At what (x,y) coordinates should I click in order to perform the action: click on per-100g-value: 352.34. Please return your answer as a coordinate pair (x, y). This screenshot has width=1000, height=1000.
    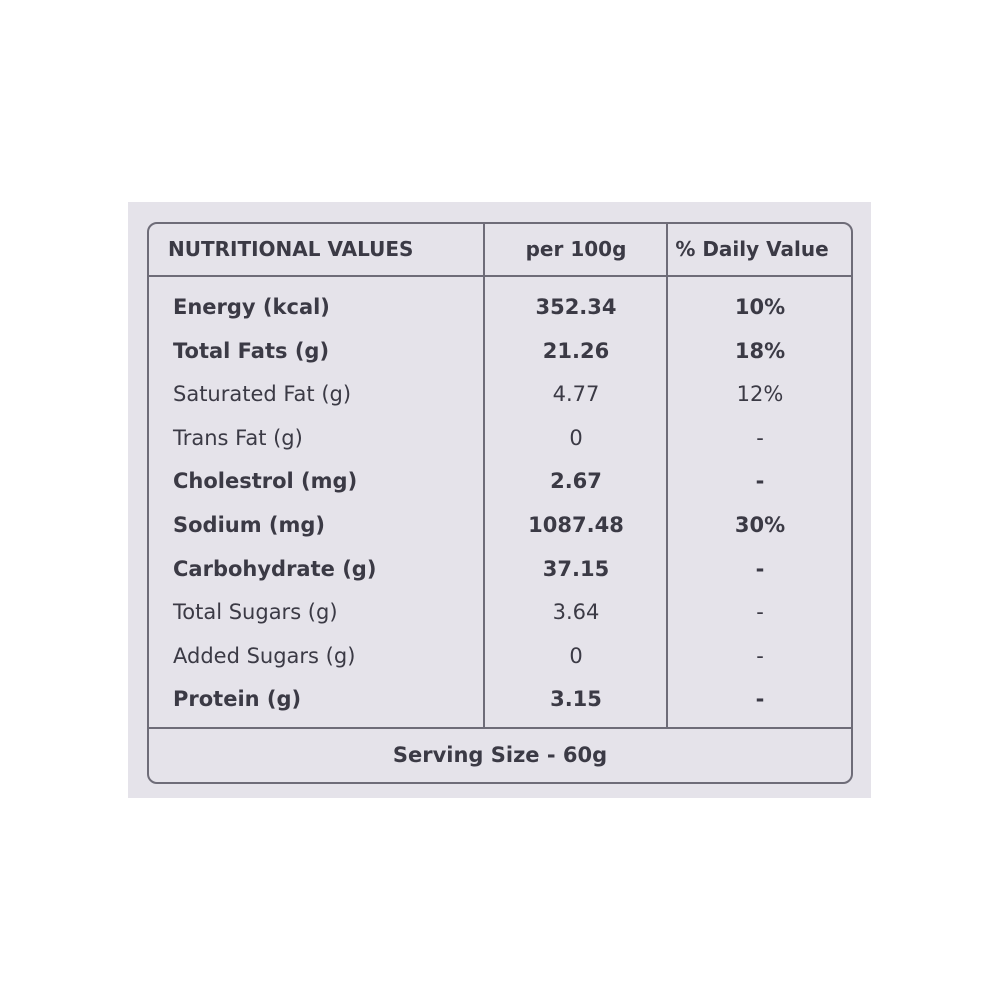
    Looking at the image, I should click on (576, 307).